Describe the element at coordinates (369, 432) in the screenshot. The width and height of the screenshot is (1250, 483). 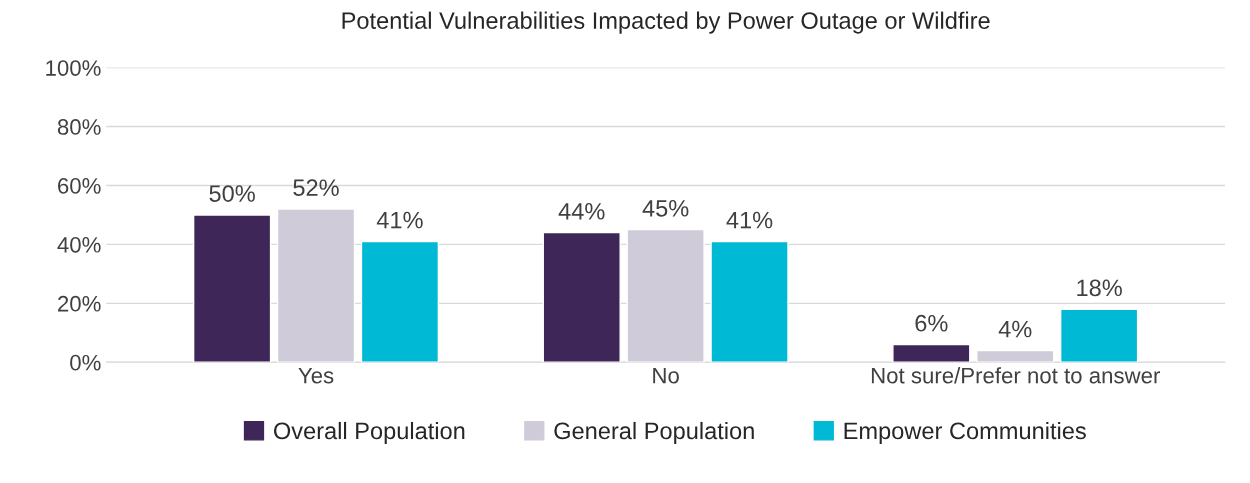
I see `legend-label: Overall Population` at that location.